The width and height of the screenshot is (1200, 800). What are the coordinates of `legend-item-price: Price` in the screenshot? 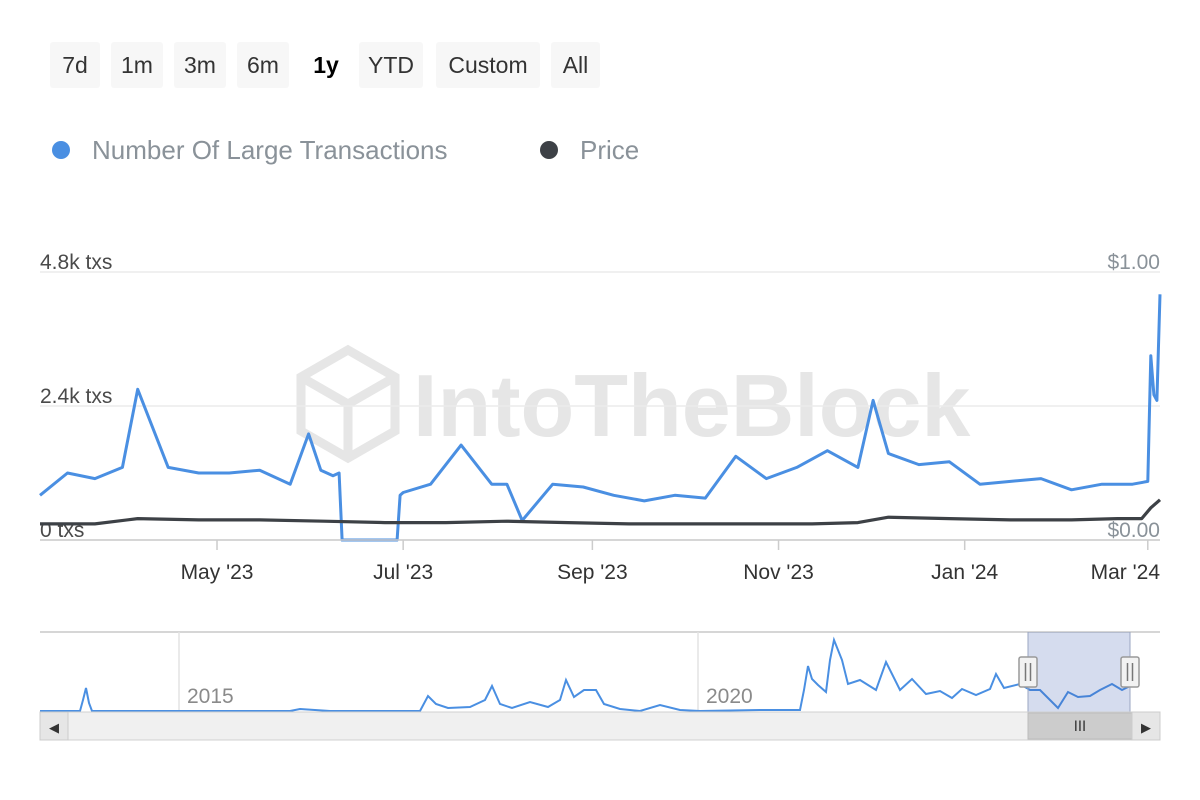 It's located at (589, 150).